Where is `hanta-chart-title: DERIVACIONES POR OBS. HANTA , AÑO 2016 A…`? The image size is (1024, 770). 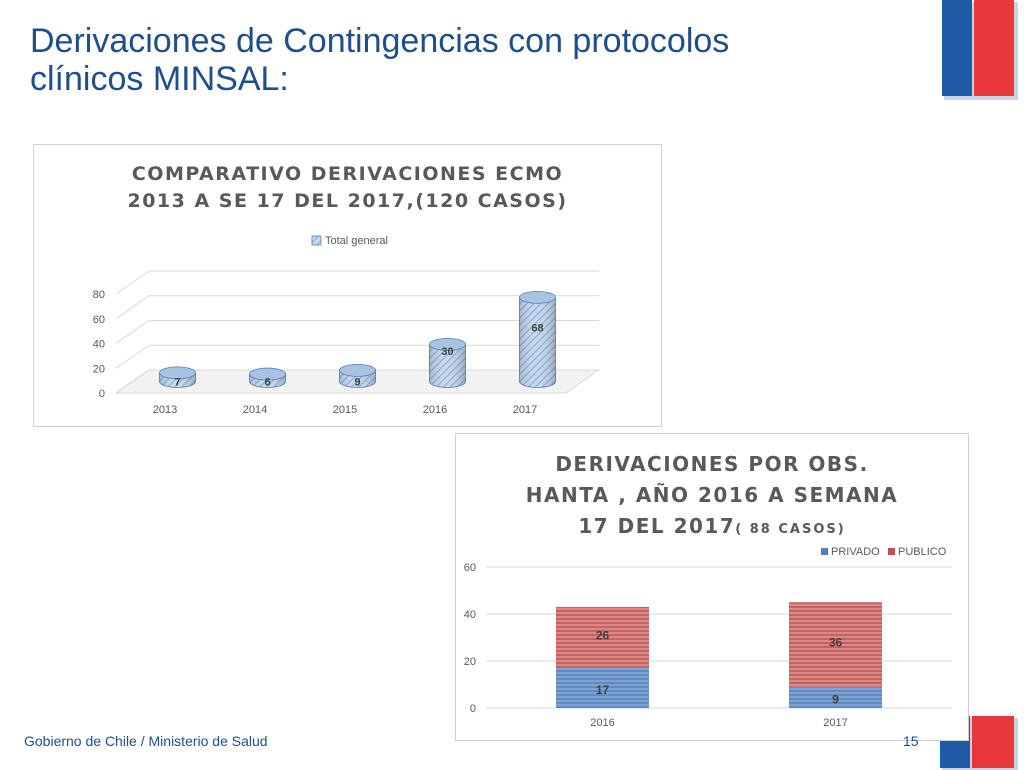 hanta-chart-title: DERIVACIONES POR OBS. HANTA , AÑO 2016 A… is located at coordinates (712, 497).